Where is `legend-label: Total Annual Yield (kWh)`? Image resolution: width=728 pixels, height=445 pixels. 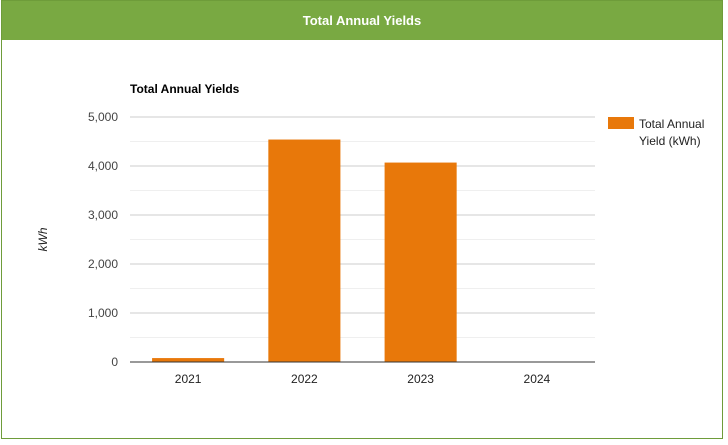 legend-label: Total Annual Yield (kWh) is located at coordinates (672, 132).